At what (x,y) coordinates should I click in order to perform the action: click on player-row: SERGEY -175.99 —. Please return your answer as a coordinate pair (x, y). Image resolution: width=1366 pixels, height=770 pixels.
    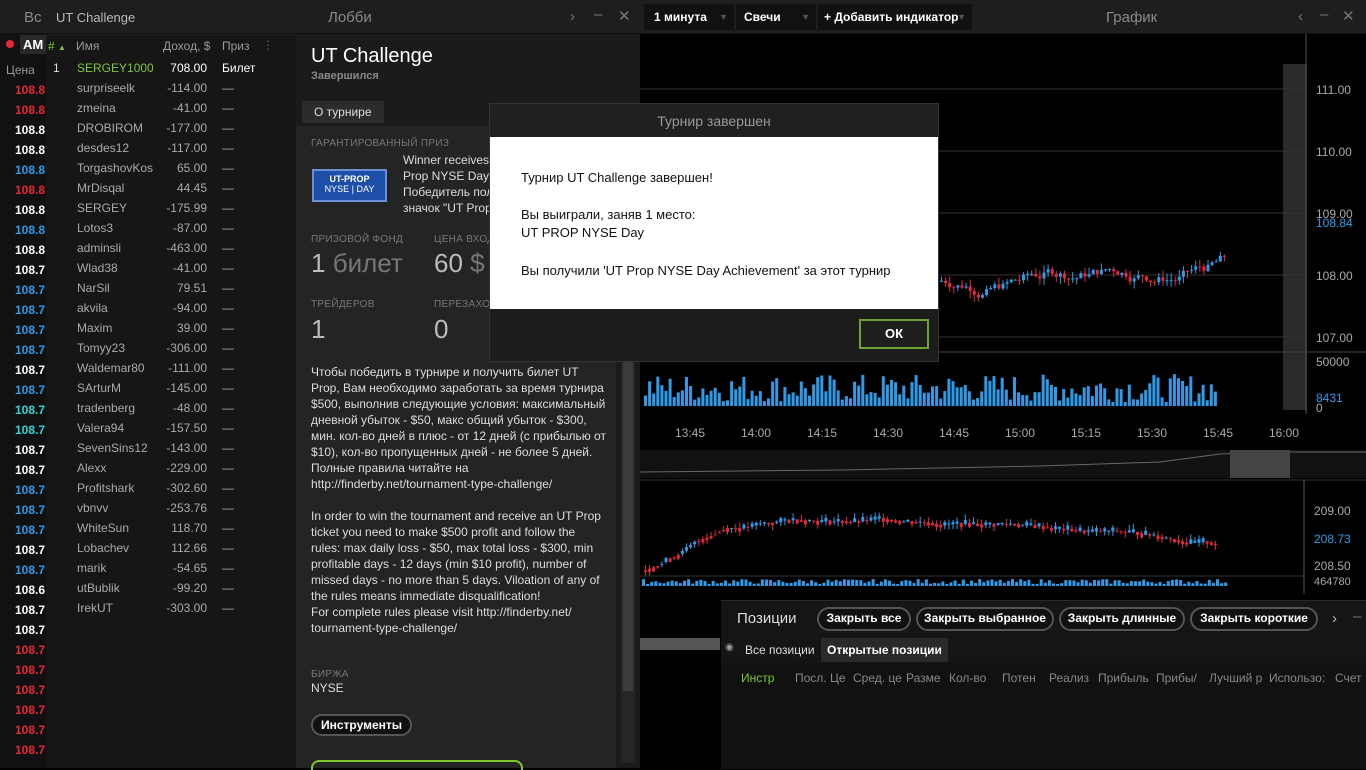
    Looking at the image, I should click on (171, 208).